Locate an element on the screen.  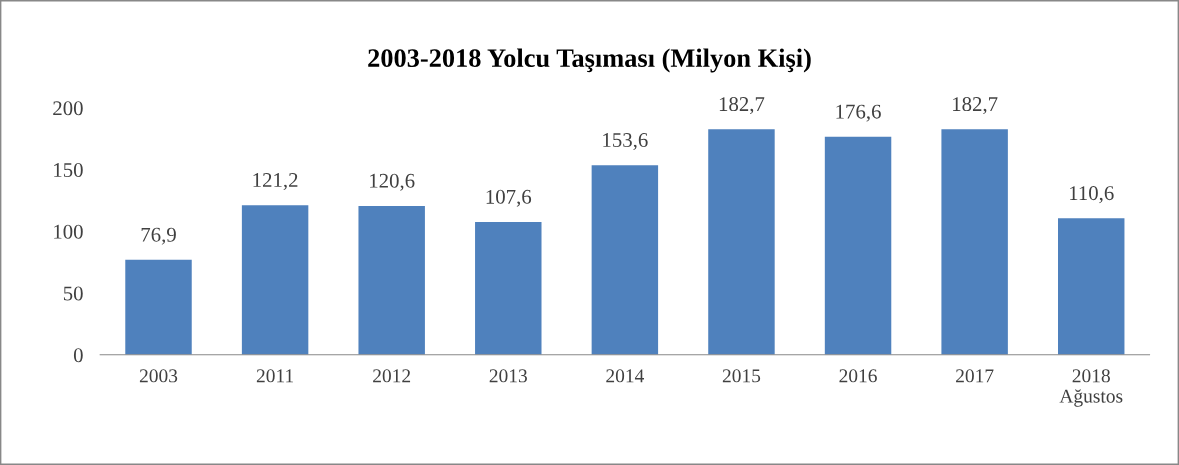
data-label: 110,6 is located at coordinates (1092, 195).